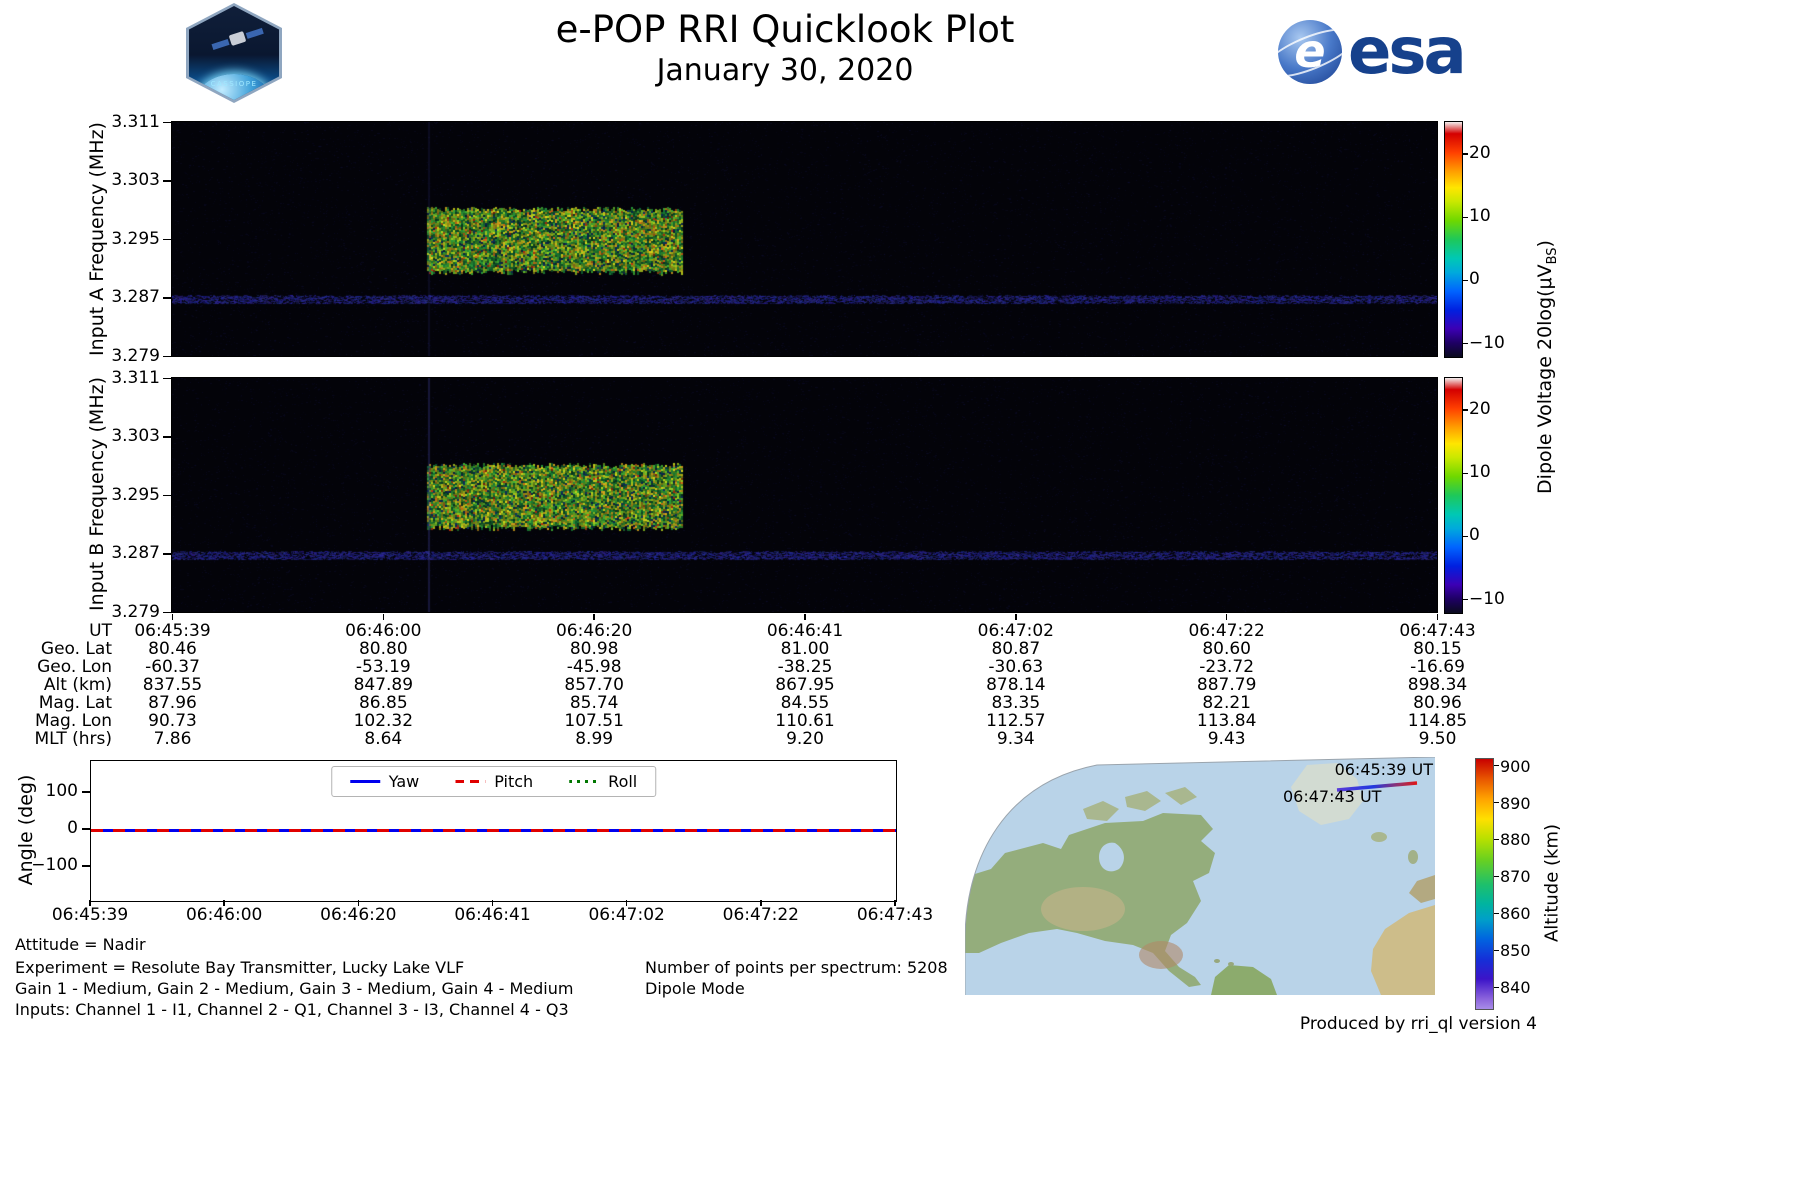  I want to click on altitude-tick-label: 880, so click(1515, 840).